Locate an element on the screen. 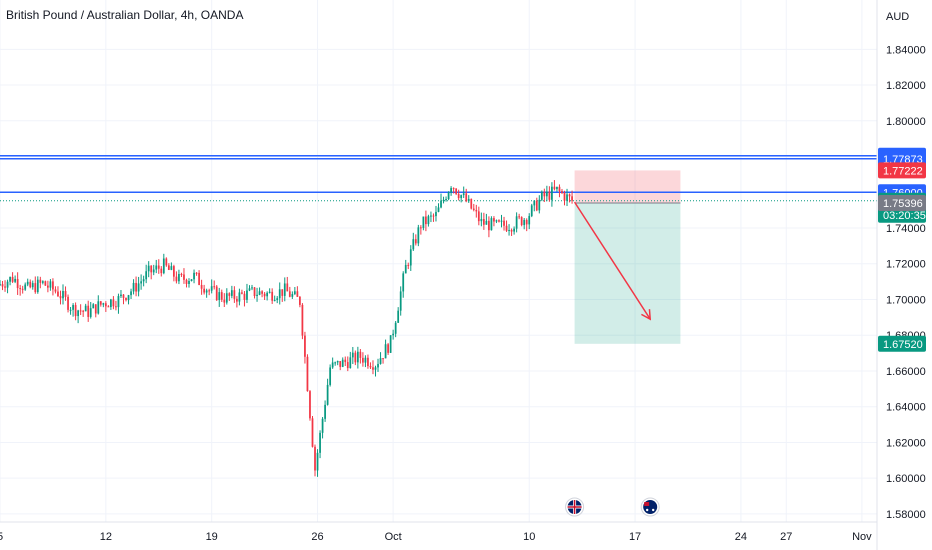 Image resolution: width=932 pixels, height=550 pixels. horizontal-lines is located at coordinates (438, 178).